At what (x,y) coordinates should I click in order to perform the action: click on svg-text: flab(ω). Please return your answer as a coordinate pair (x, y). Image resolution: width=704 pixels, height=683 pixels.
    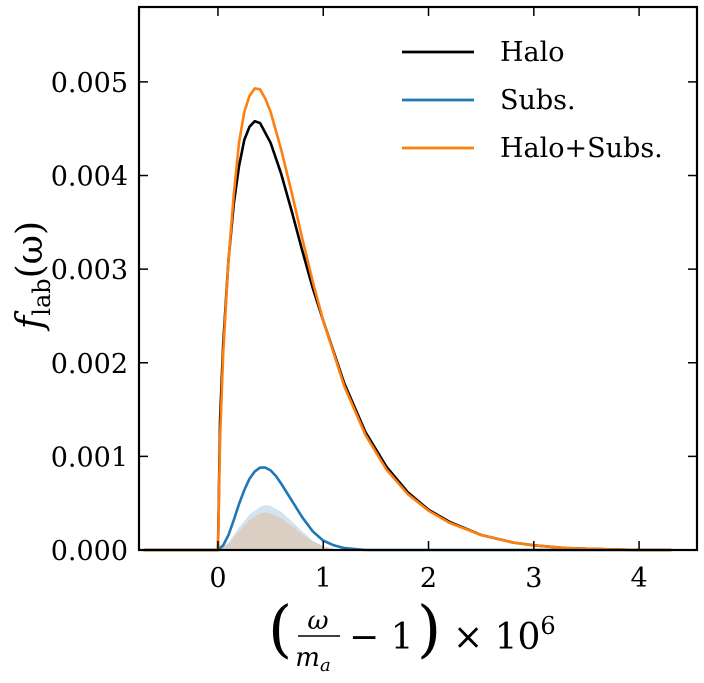
    Looking at the image, I should click on (33, 276).